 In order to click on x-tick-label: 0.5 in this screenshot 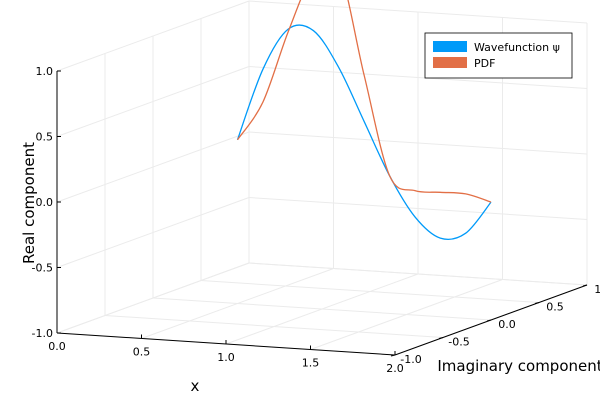, I will do `click(142, 352)`.